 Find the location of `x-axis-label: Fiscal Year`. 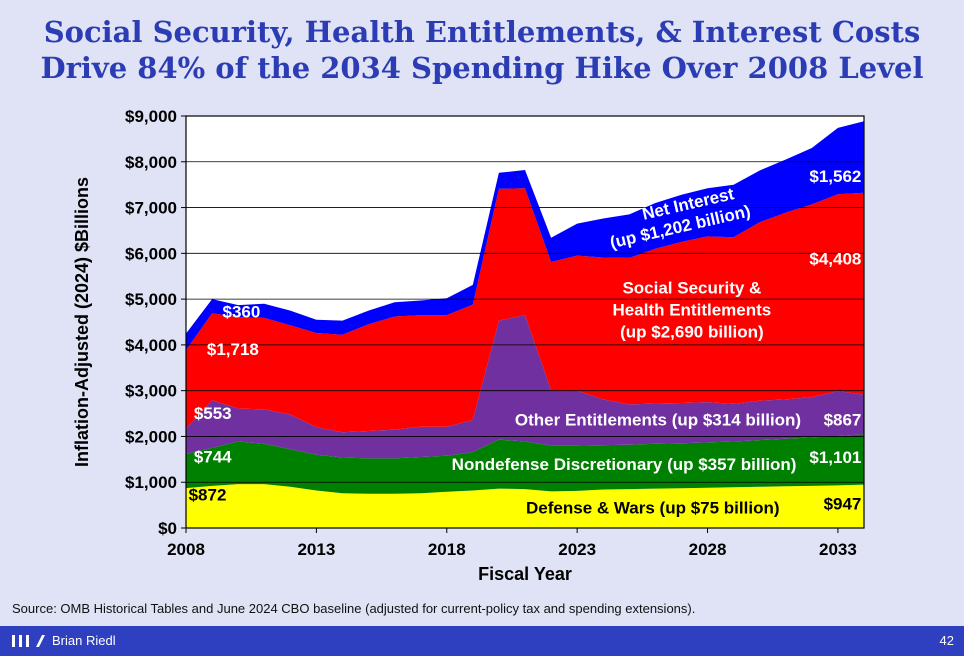

x-axis-label: Fiscal Year is located at coordinates (525, 574).